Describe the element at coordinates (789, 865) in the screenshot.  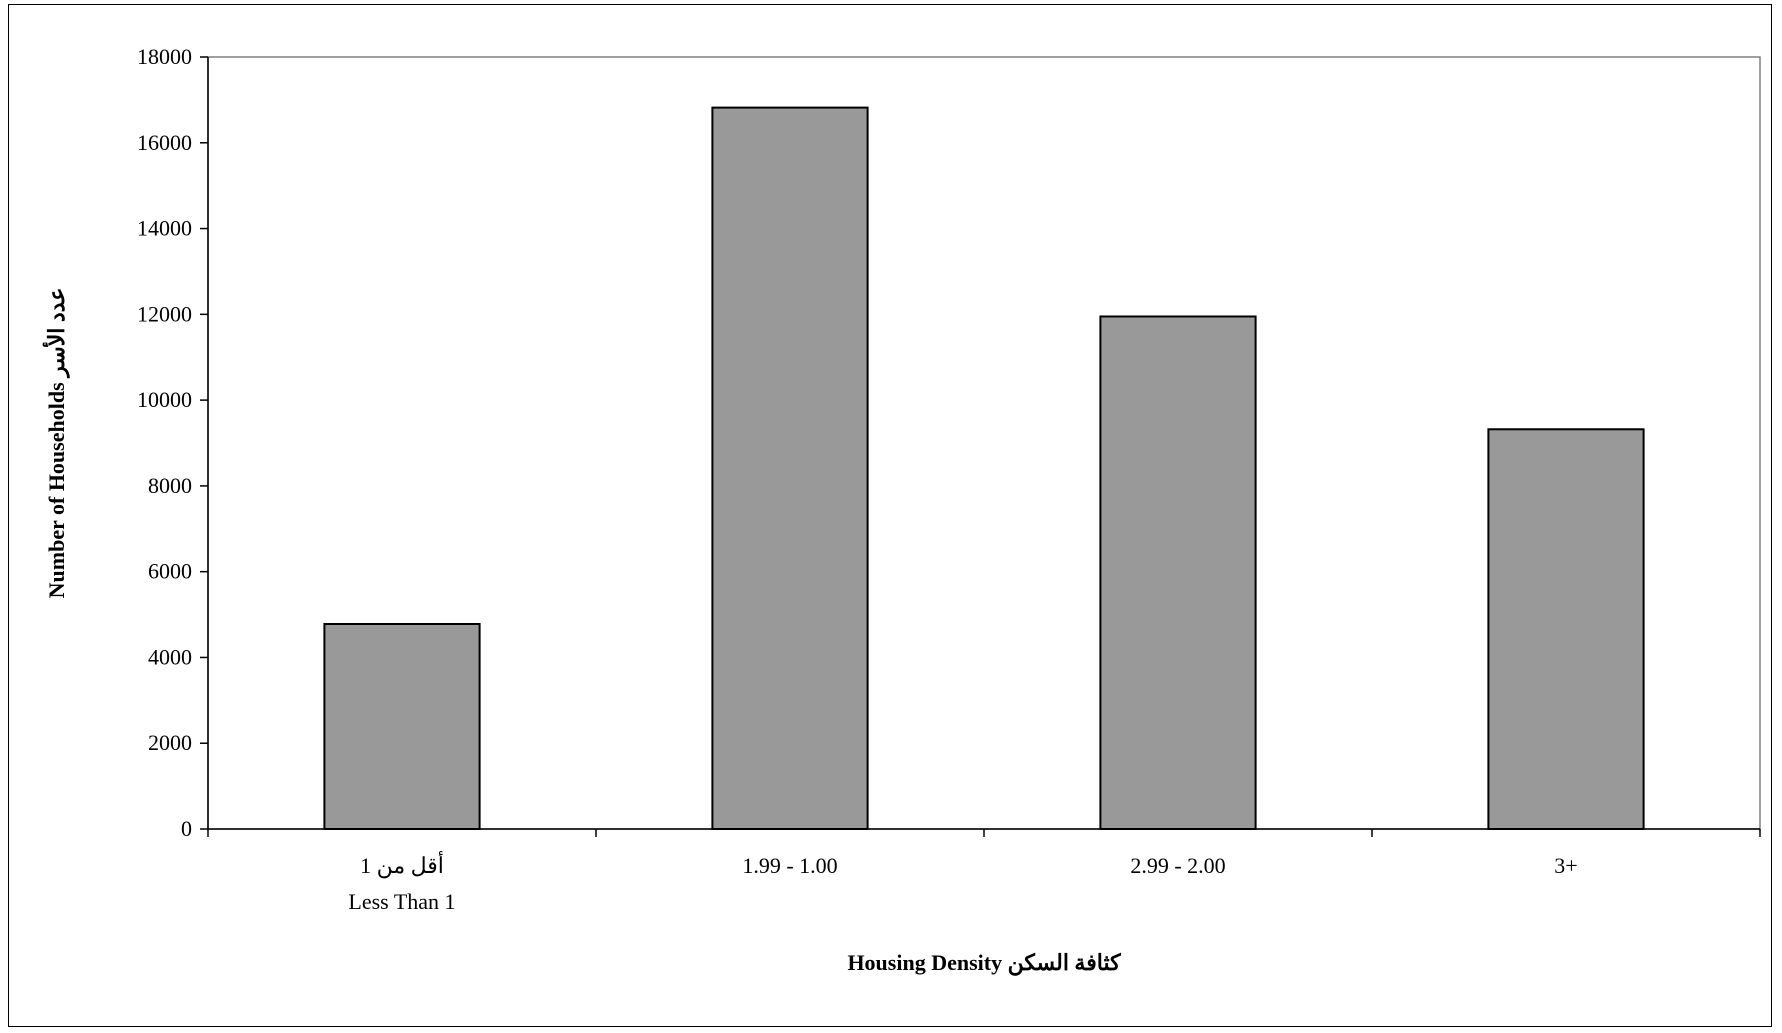
I see `x-tick-label: 1.99 - 1.00` at that location.